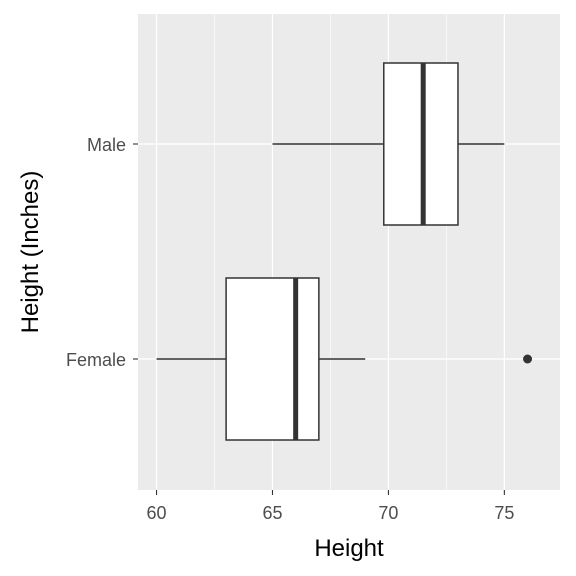  What do you see at coordinates (349, 548) in the screenshot?
I see `x-axis-title: Height` at bounding box center [349, 548].